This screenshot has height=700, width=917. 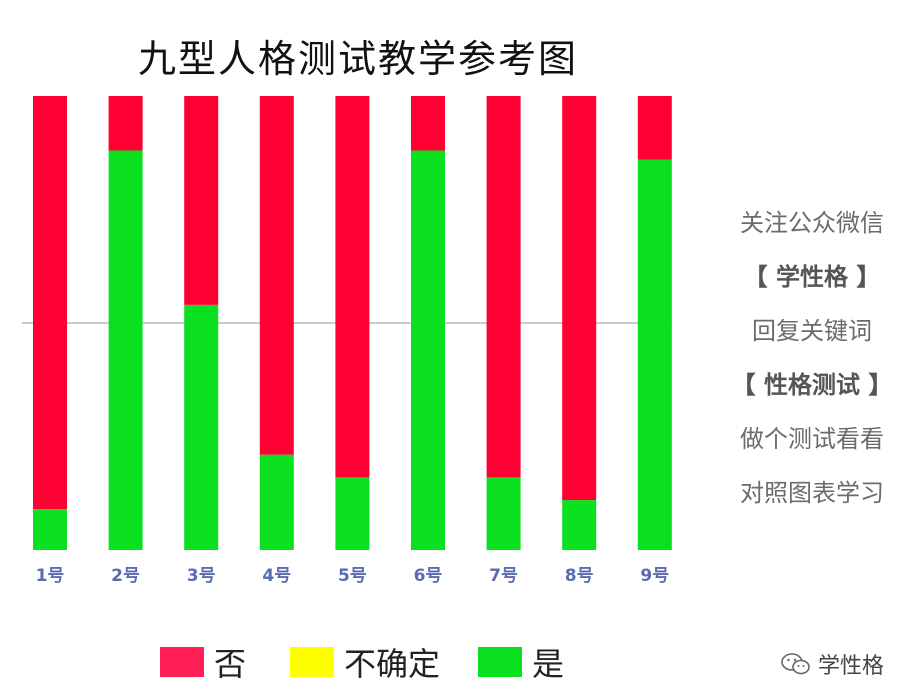 What do you see at coordinates (352, 576) in the screenshot?
I see `x-tick-label: 5号` at bounding box center [352, 576].